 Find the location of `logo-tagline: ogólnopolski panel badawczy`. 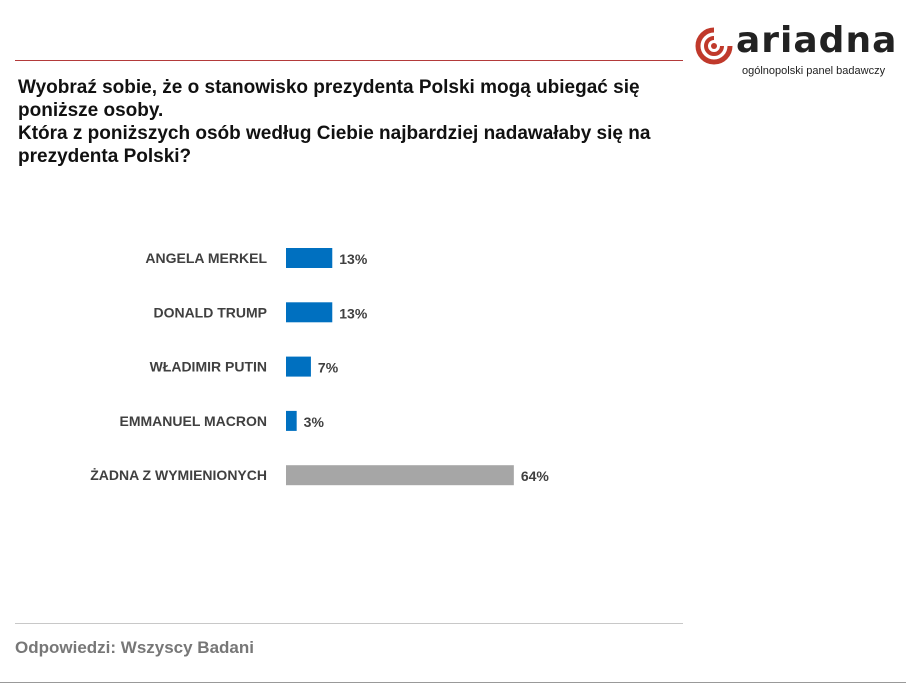

logo-tagline: ogólnopolski panel badawczy is located at coordinates (814, 71).